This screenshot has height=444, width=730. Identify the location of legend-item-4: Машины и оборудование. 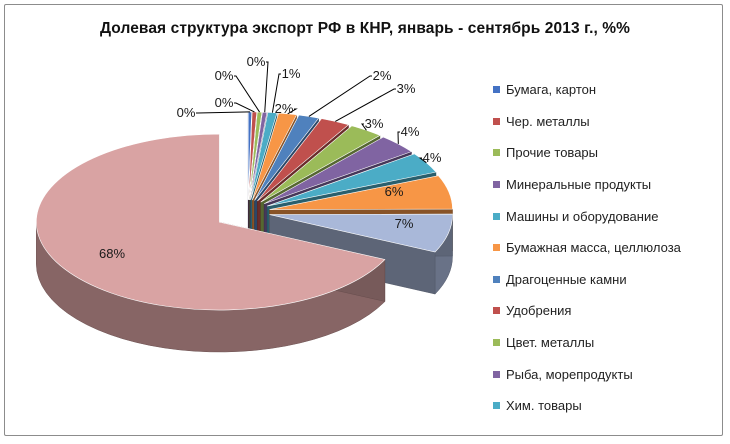
(606, 216).